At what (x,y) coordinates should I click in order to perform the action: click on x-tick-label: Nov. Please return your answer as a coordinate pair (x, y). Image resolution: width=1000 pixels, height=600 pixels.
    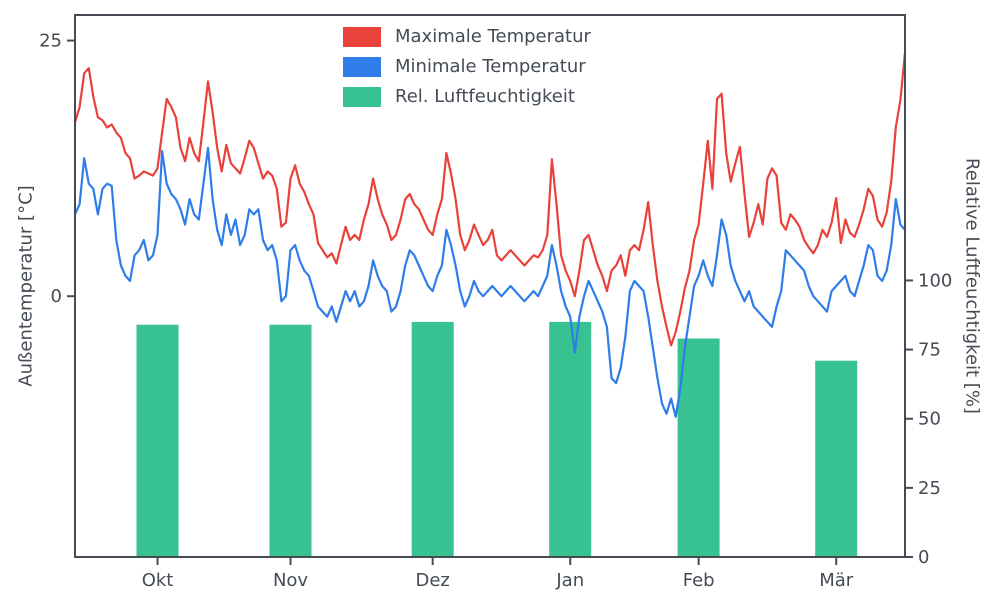
    Looking at the image, I should click on (290, 580).